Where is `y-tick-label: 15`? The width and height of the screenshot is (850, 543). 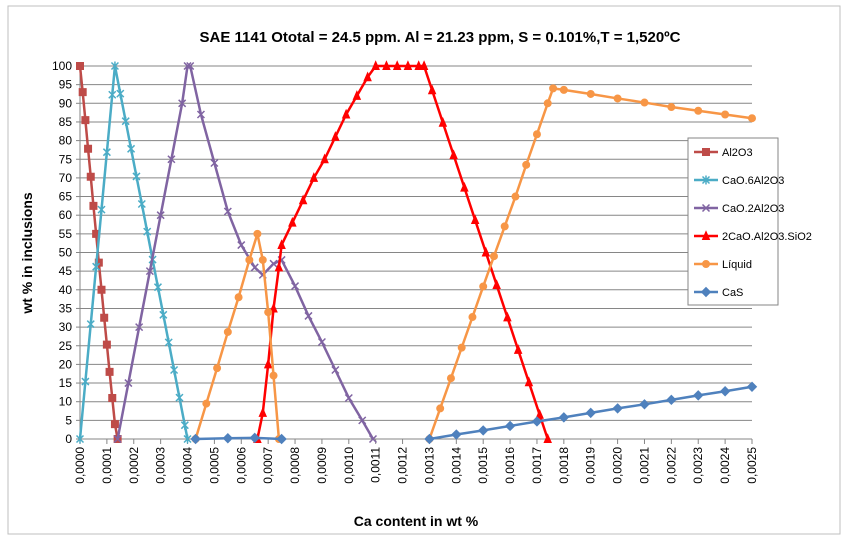 y-tick-label: 15 is located at coordinates (66, 383).